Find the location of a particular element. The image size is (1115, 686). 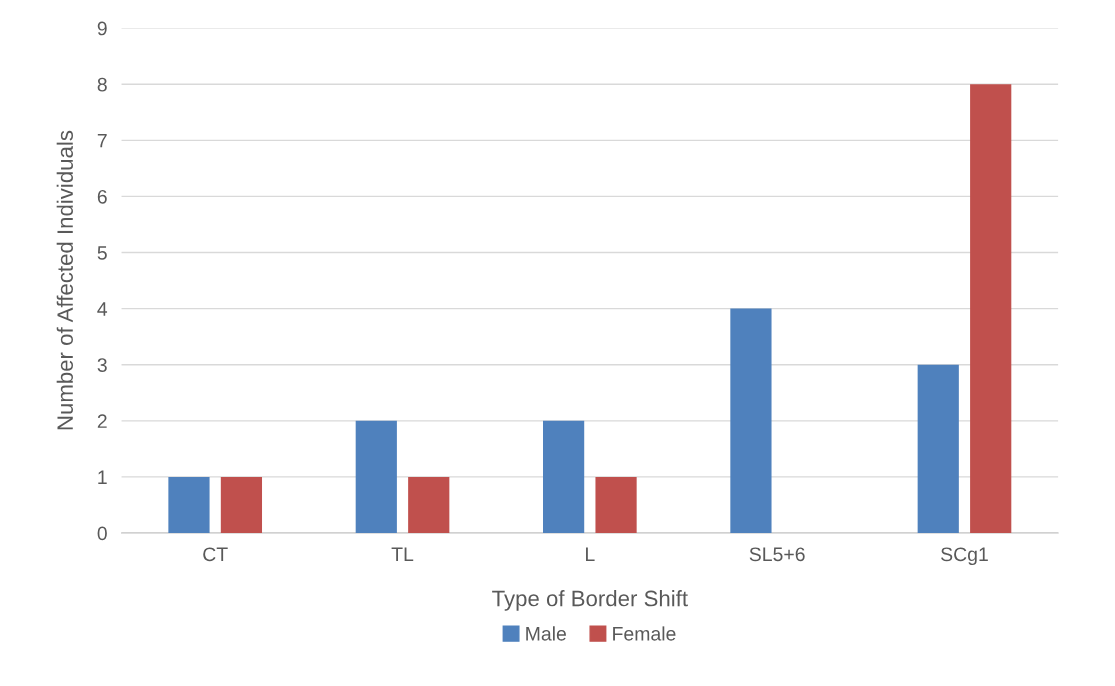

y-axis-title: Number of Affected Individuals is located at coordinates (64, 280).